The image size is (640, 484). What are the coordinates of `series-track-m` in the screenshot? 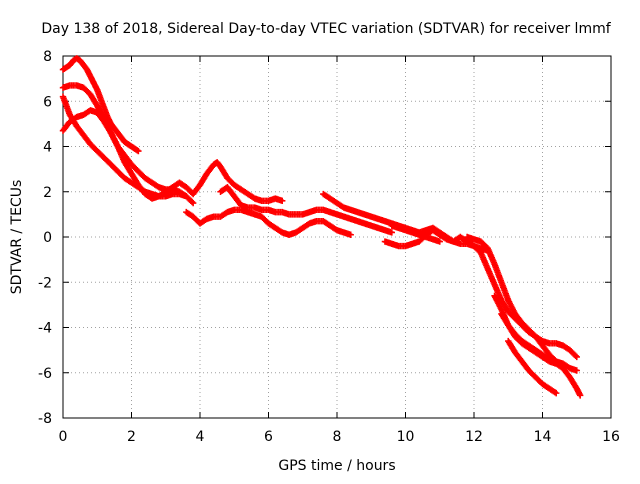 It's located at (415, 233).